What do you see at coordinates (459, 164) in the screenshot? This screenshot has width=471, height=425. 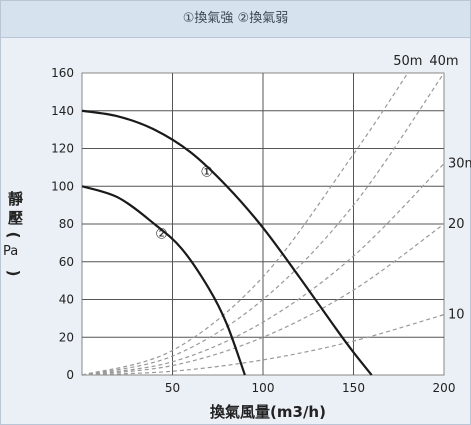 I see `duct-label-30m: 30m` at bounding box center [459, 164].